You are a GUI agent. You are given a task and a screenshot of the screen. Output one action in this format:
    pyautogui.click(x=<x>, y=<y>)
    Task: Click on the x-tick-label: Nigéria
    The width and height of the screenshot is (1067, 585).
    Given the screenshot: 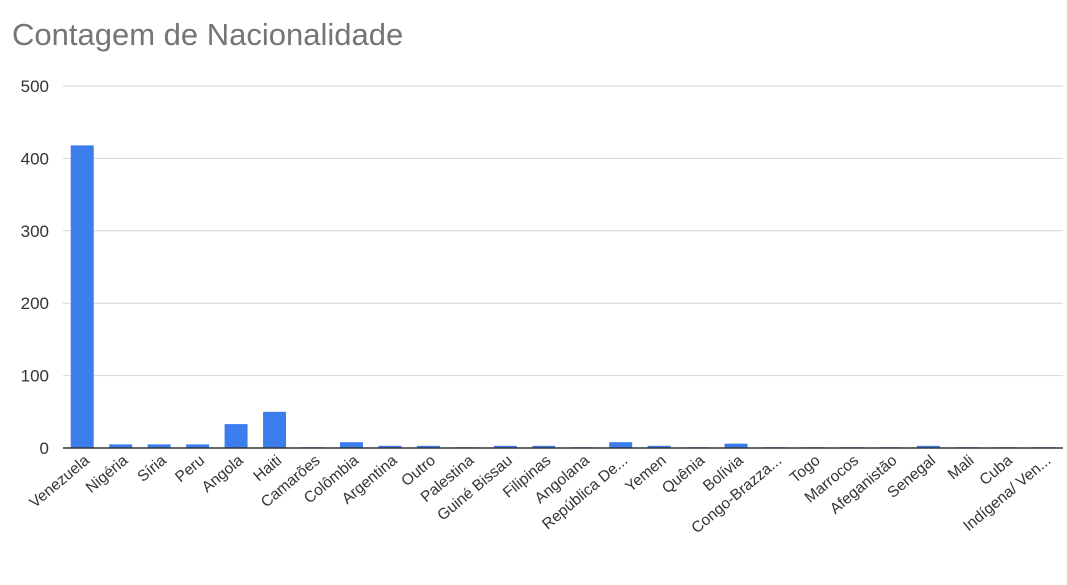 What is the action you would take?
    pyautogui.click(x=107, y=474)
    